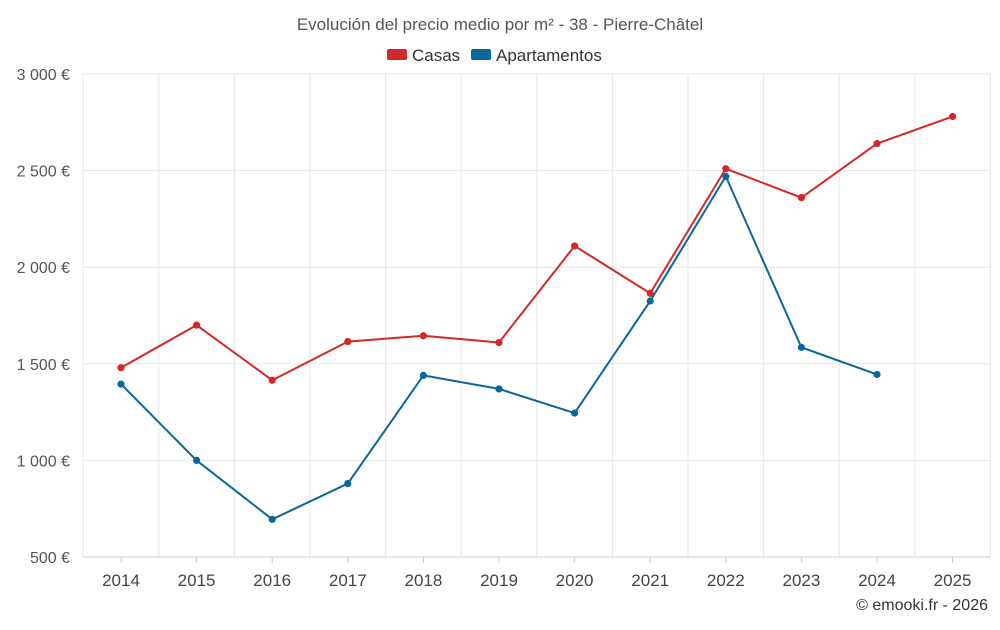 The height and width of the screenshot is (630, 1000). What do you see at coordinates (121, 580) in the screenshot?
I see `x-tick-label: 2014` at bounding box center [121, 580].